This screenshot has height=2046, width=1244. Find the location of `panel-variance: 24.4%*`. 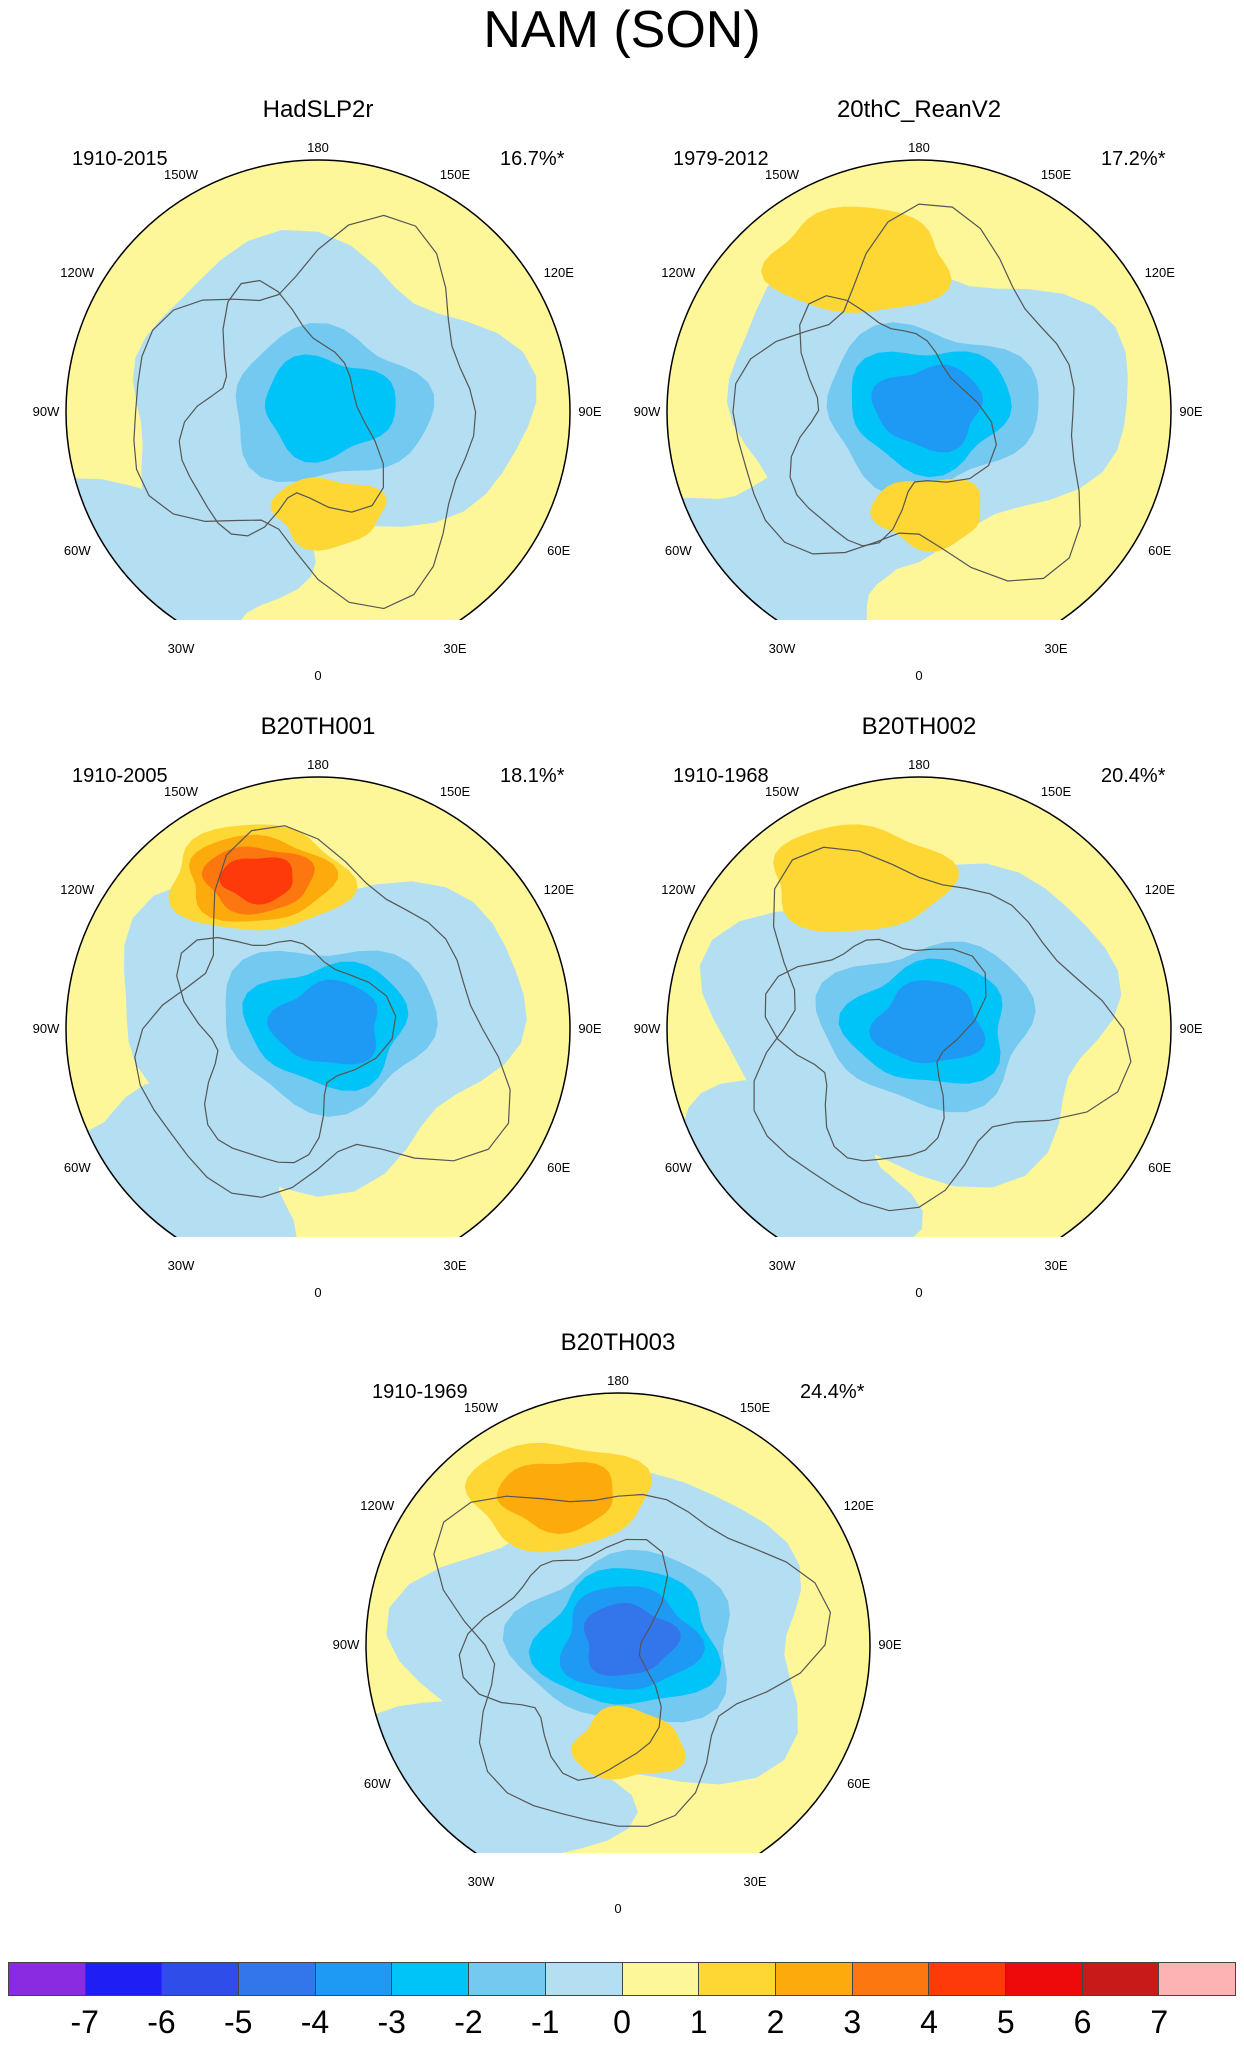

panel-variance: 24.4%* is located at coordinates (832, 1392).